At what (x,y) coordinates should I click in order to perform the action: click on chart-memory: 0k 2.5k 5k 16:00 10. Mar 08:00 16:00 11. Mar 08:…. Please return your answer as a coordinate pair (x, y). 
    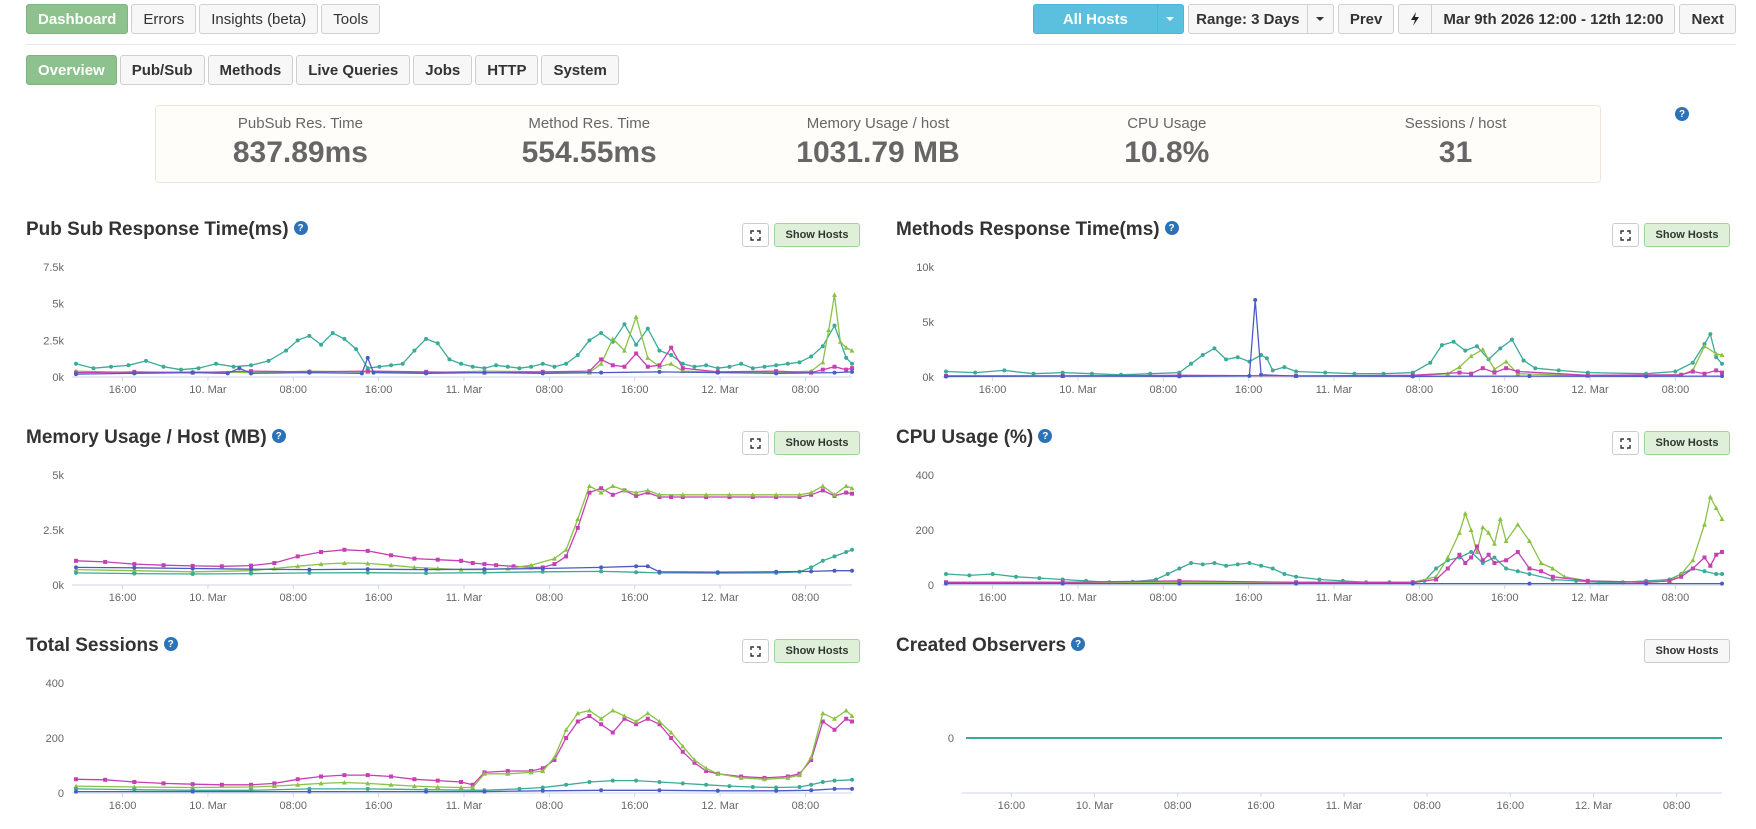
    Looking at the image, I should click on (449, 537).